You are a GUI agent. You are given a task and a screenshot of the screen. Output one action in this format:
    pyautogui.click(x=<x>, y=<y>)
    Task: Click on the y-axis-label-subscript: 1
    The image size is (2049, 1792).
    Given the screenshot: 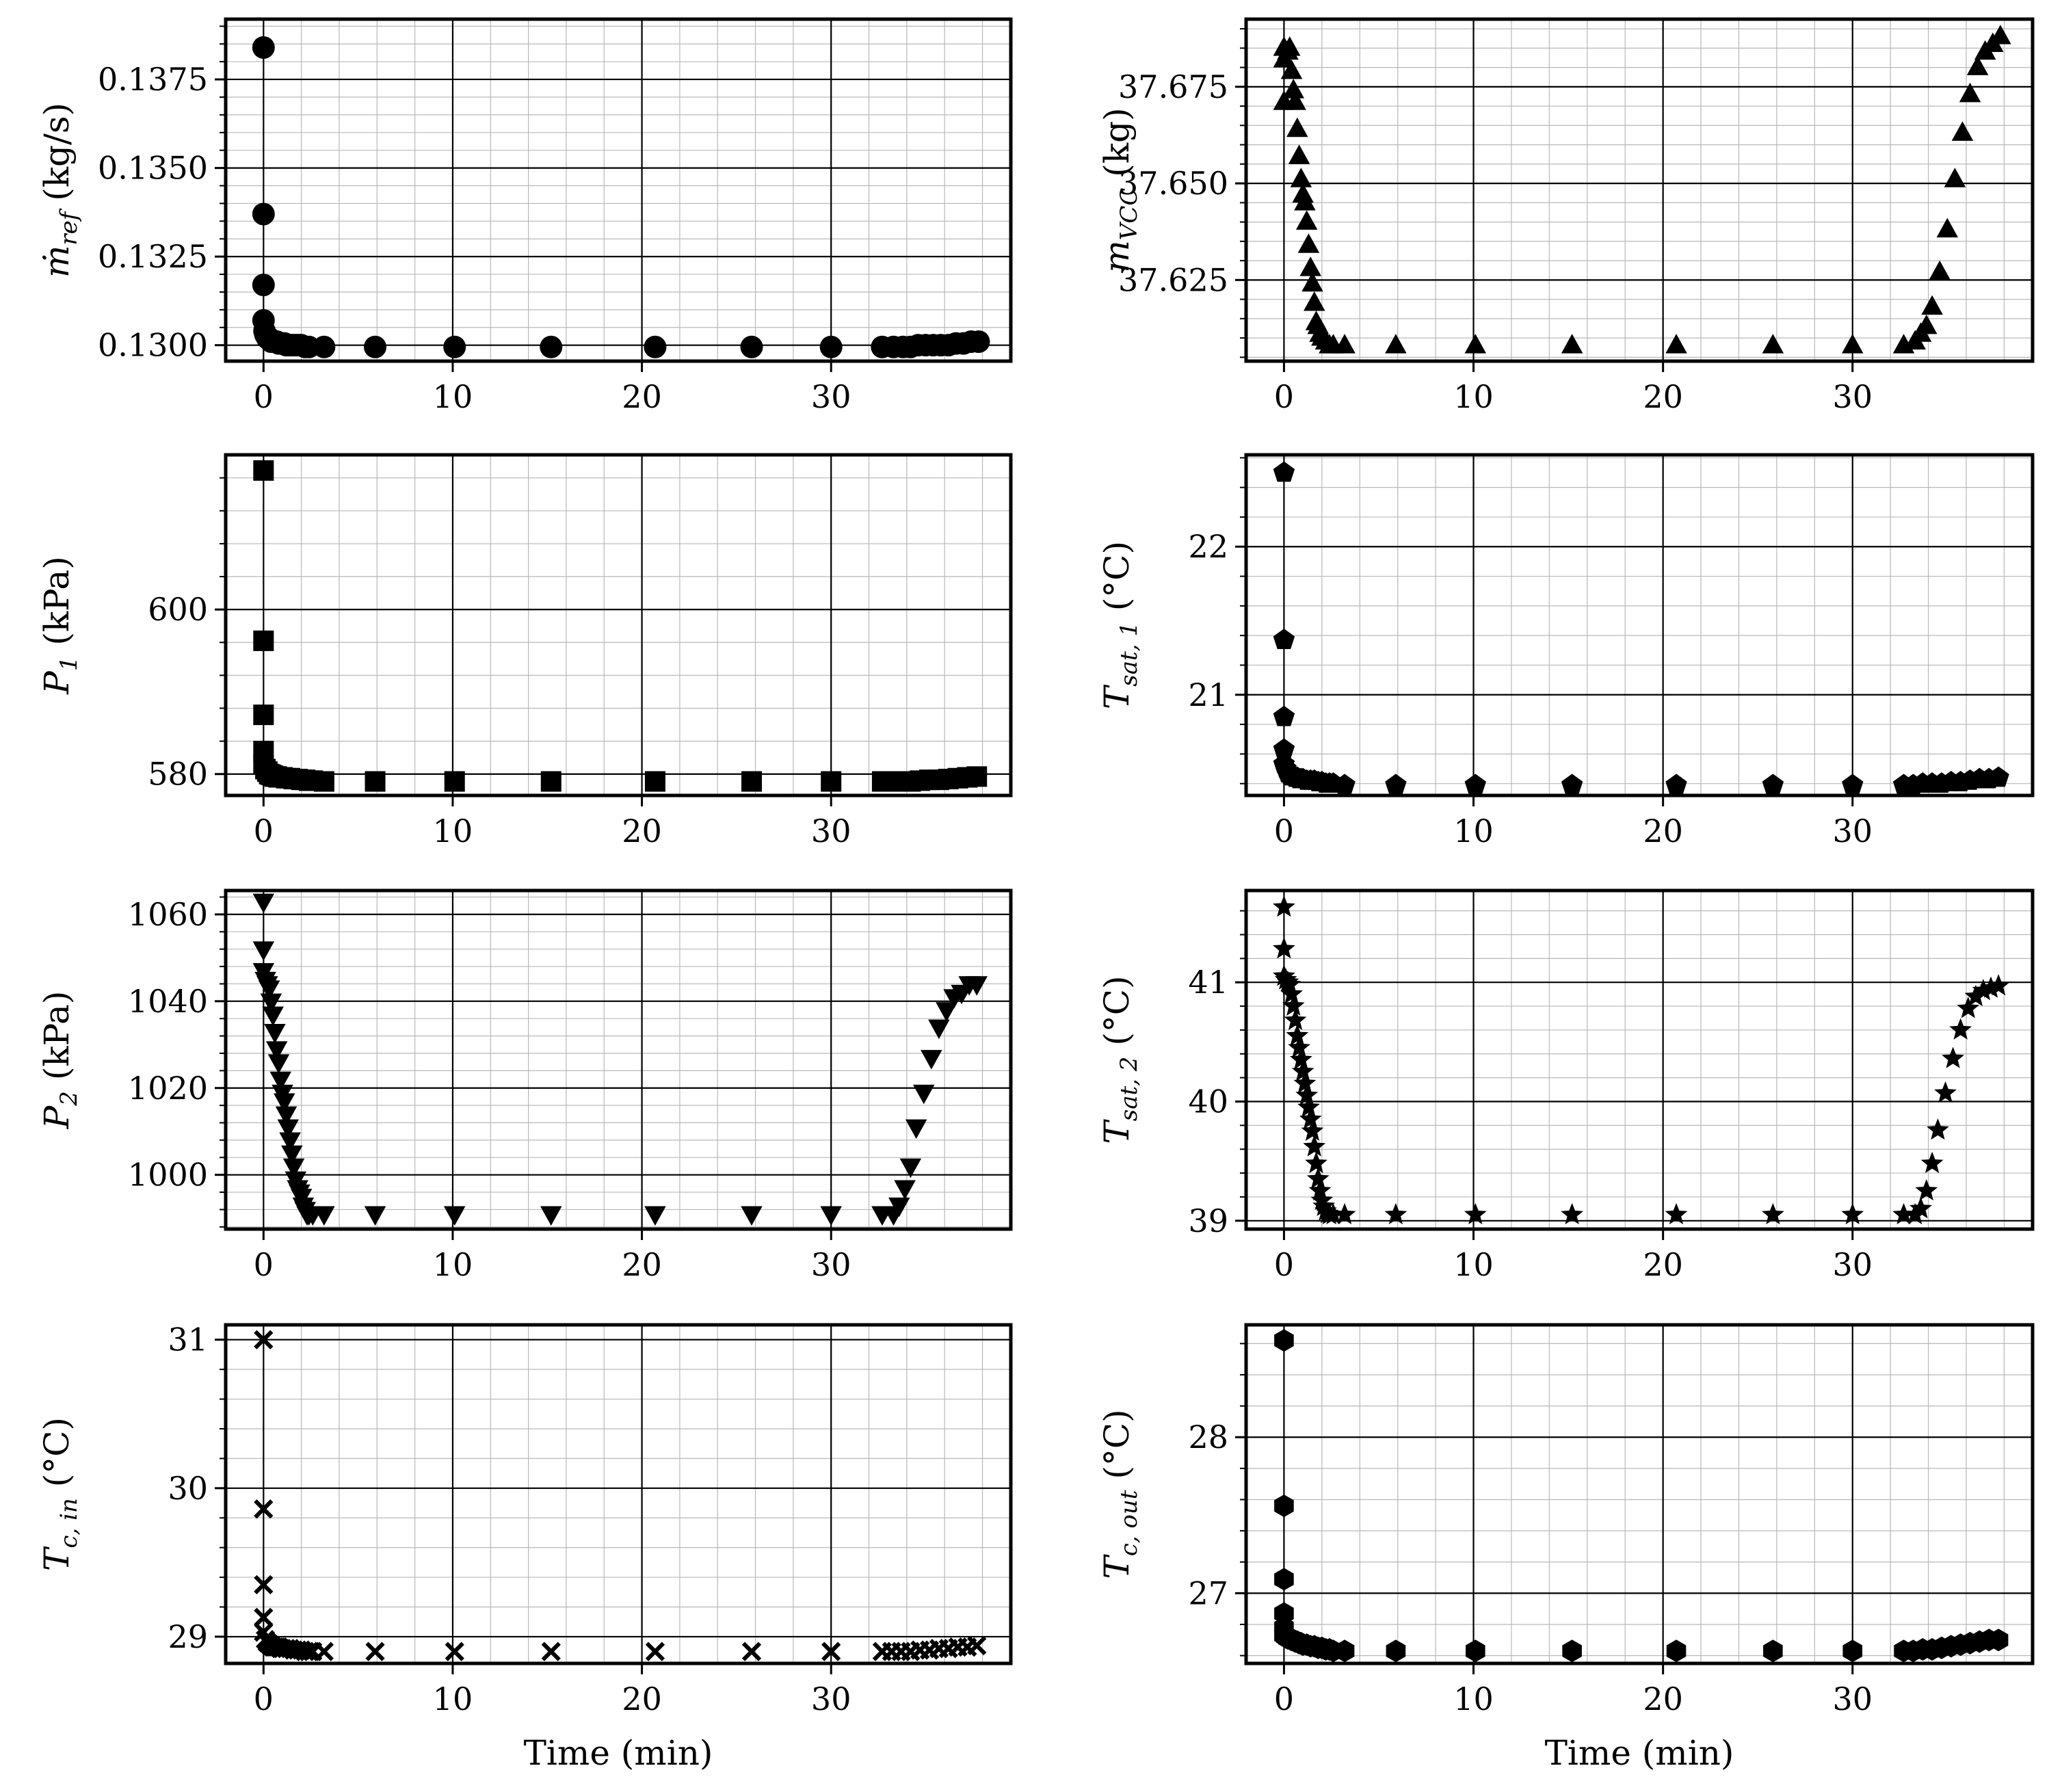 What is the action you would take?
    pyautogui.click(x=69, y=664)
    